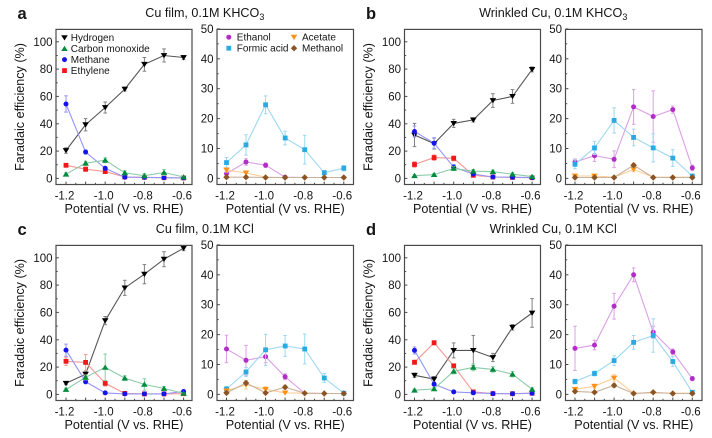  Describe the element at coordinates (204, 14) in the screenshot. I see `svg-text: Cu film, 0.1M KHCO3` at that location.